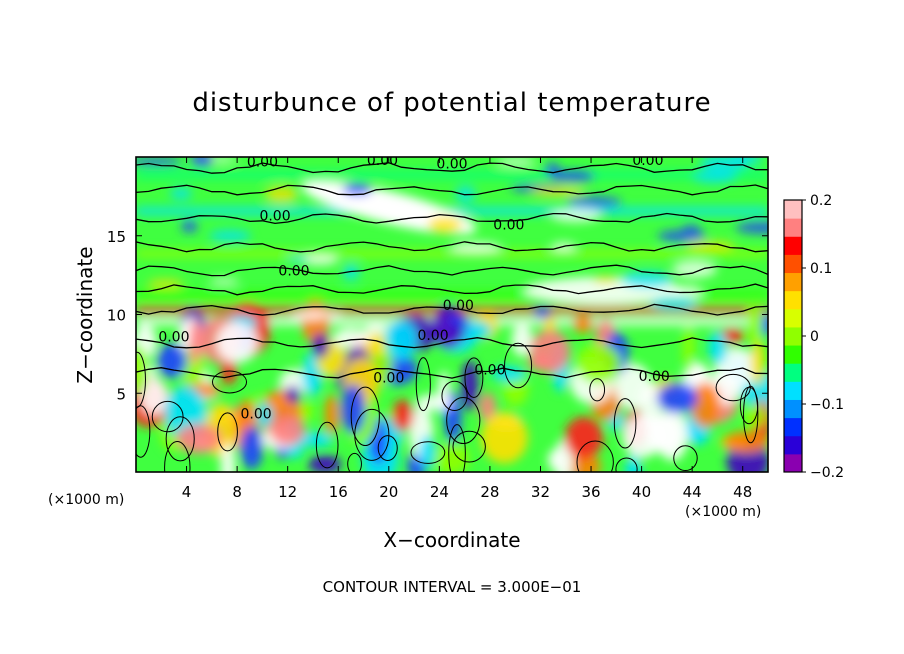  Describe the element at coordinates (742, 492) in the screenshot. I see `x-tick-label: 48` at that location.